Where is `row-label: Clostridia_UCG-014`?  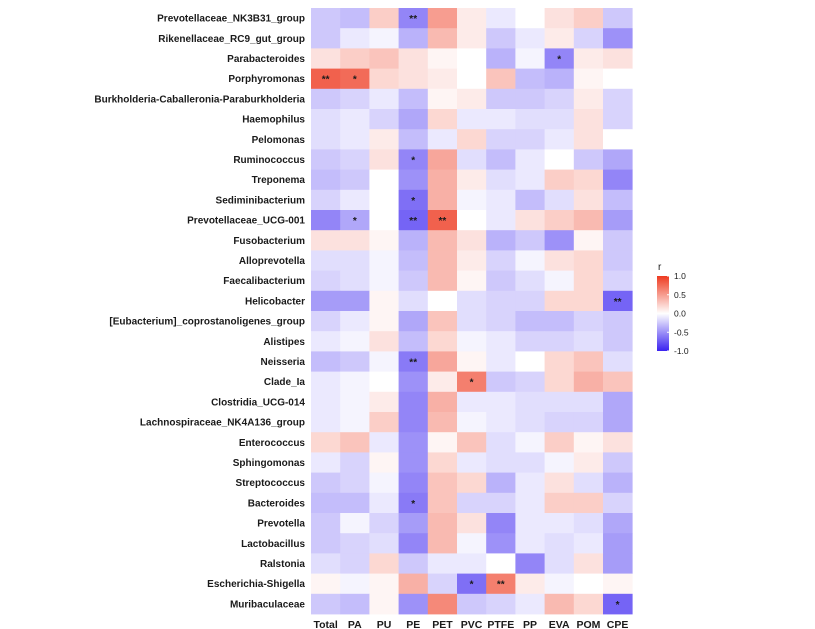 row-label: Clostridia_UCG-014 is located at coordinates (258, 402).